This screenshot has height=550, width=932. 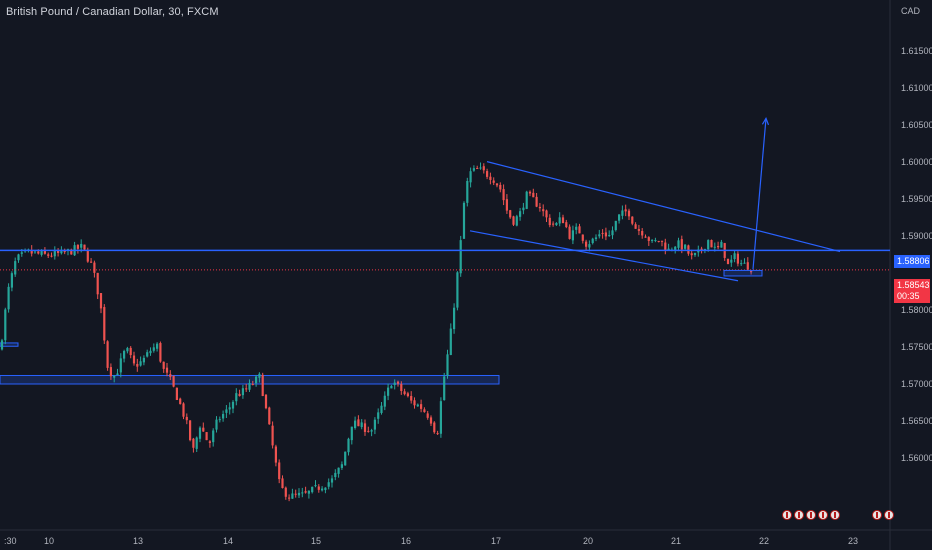 What do you see at coordinates (604, 256) in the screenshot?
I see `channel-lower-line` at bounding box center [604, 256].